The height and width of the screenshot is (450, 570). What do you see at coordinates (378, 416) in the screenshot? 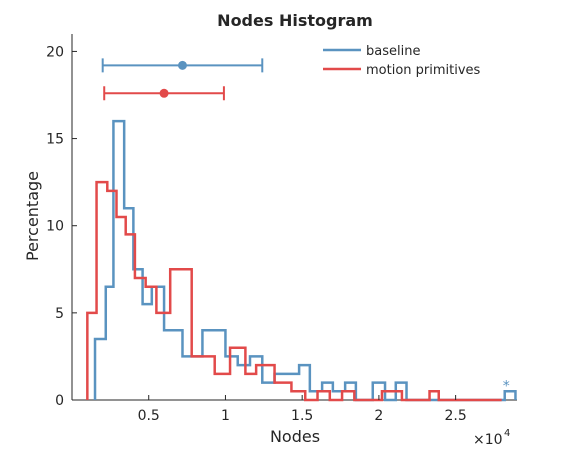
I see `x-tick-label: 2` at bounding box center [378, 416].